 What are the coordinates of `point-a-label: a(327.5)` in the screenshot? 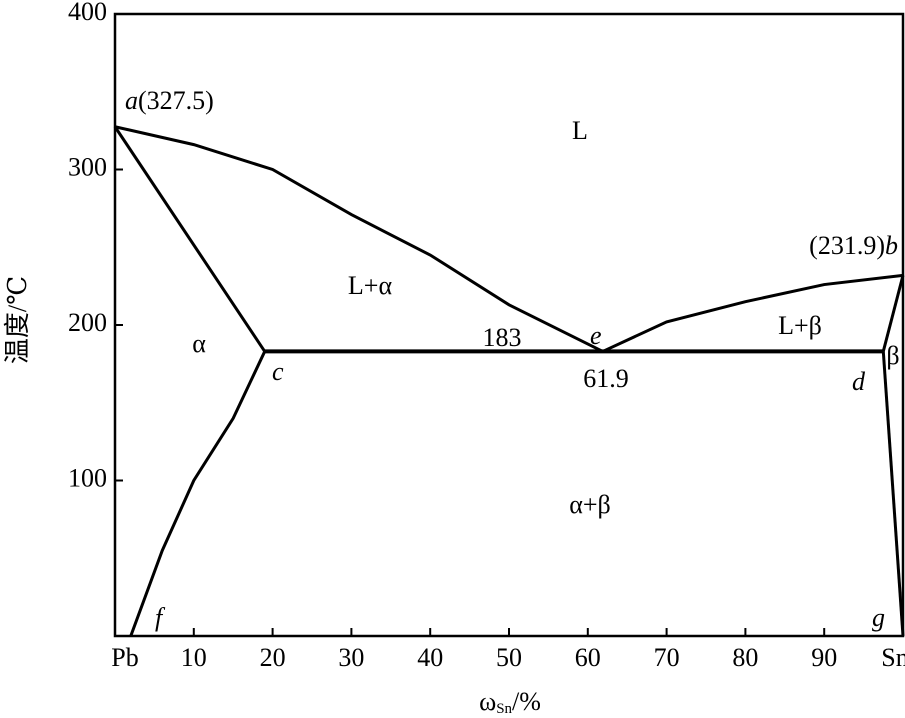 It's located at (169, 100).